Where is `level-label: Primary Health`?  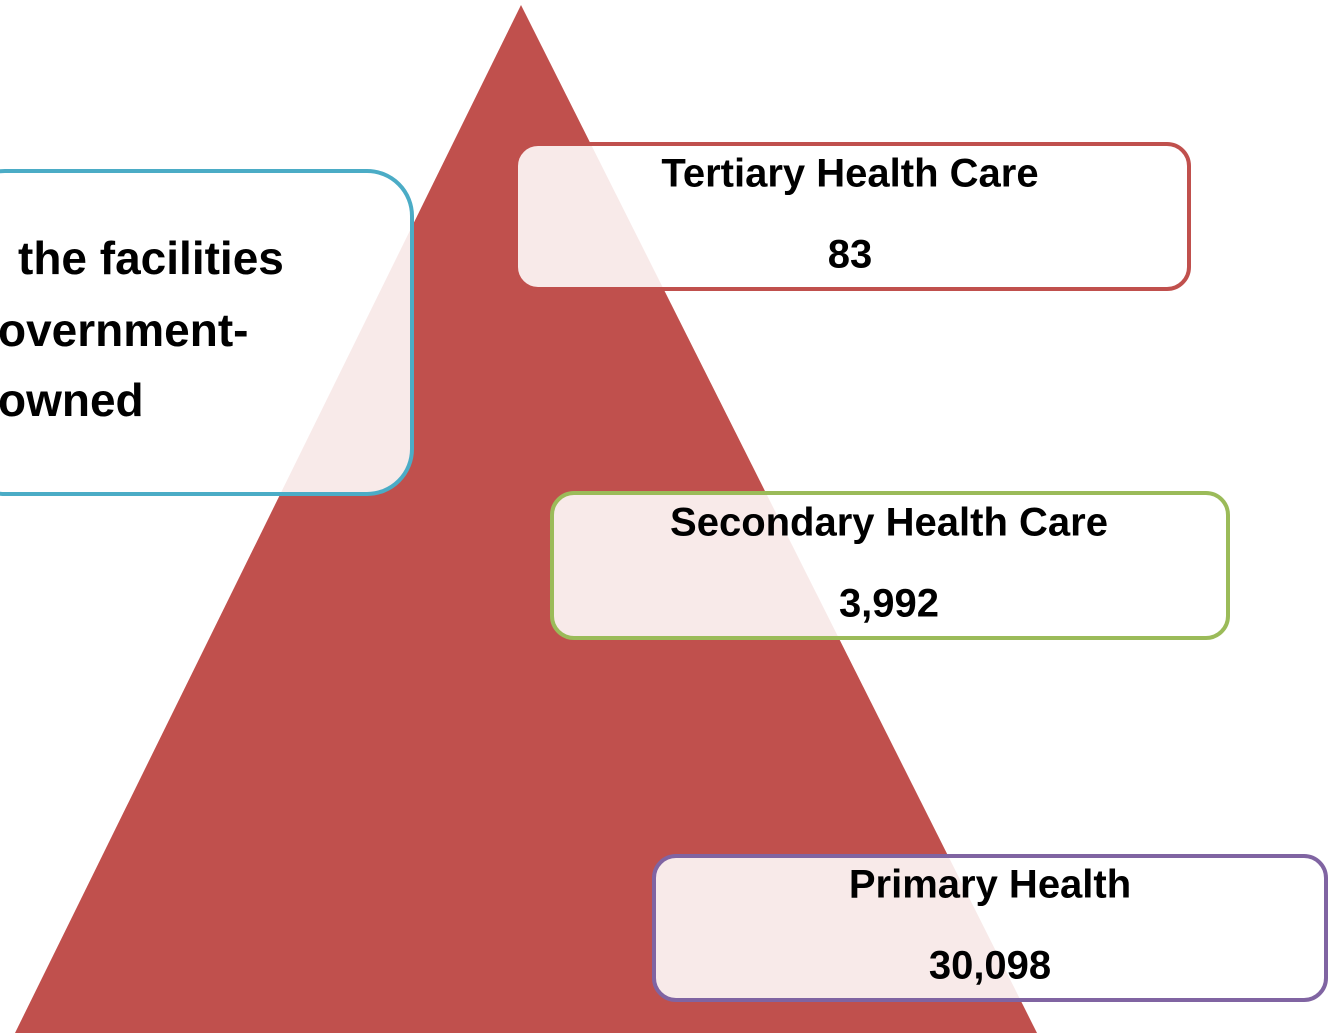
level-label: Primary Health is located at coordinates (990, 885).